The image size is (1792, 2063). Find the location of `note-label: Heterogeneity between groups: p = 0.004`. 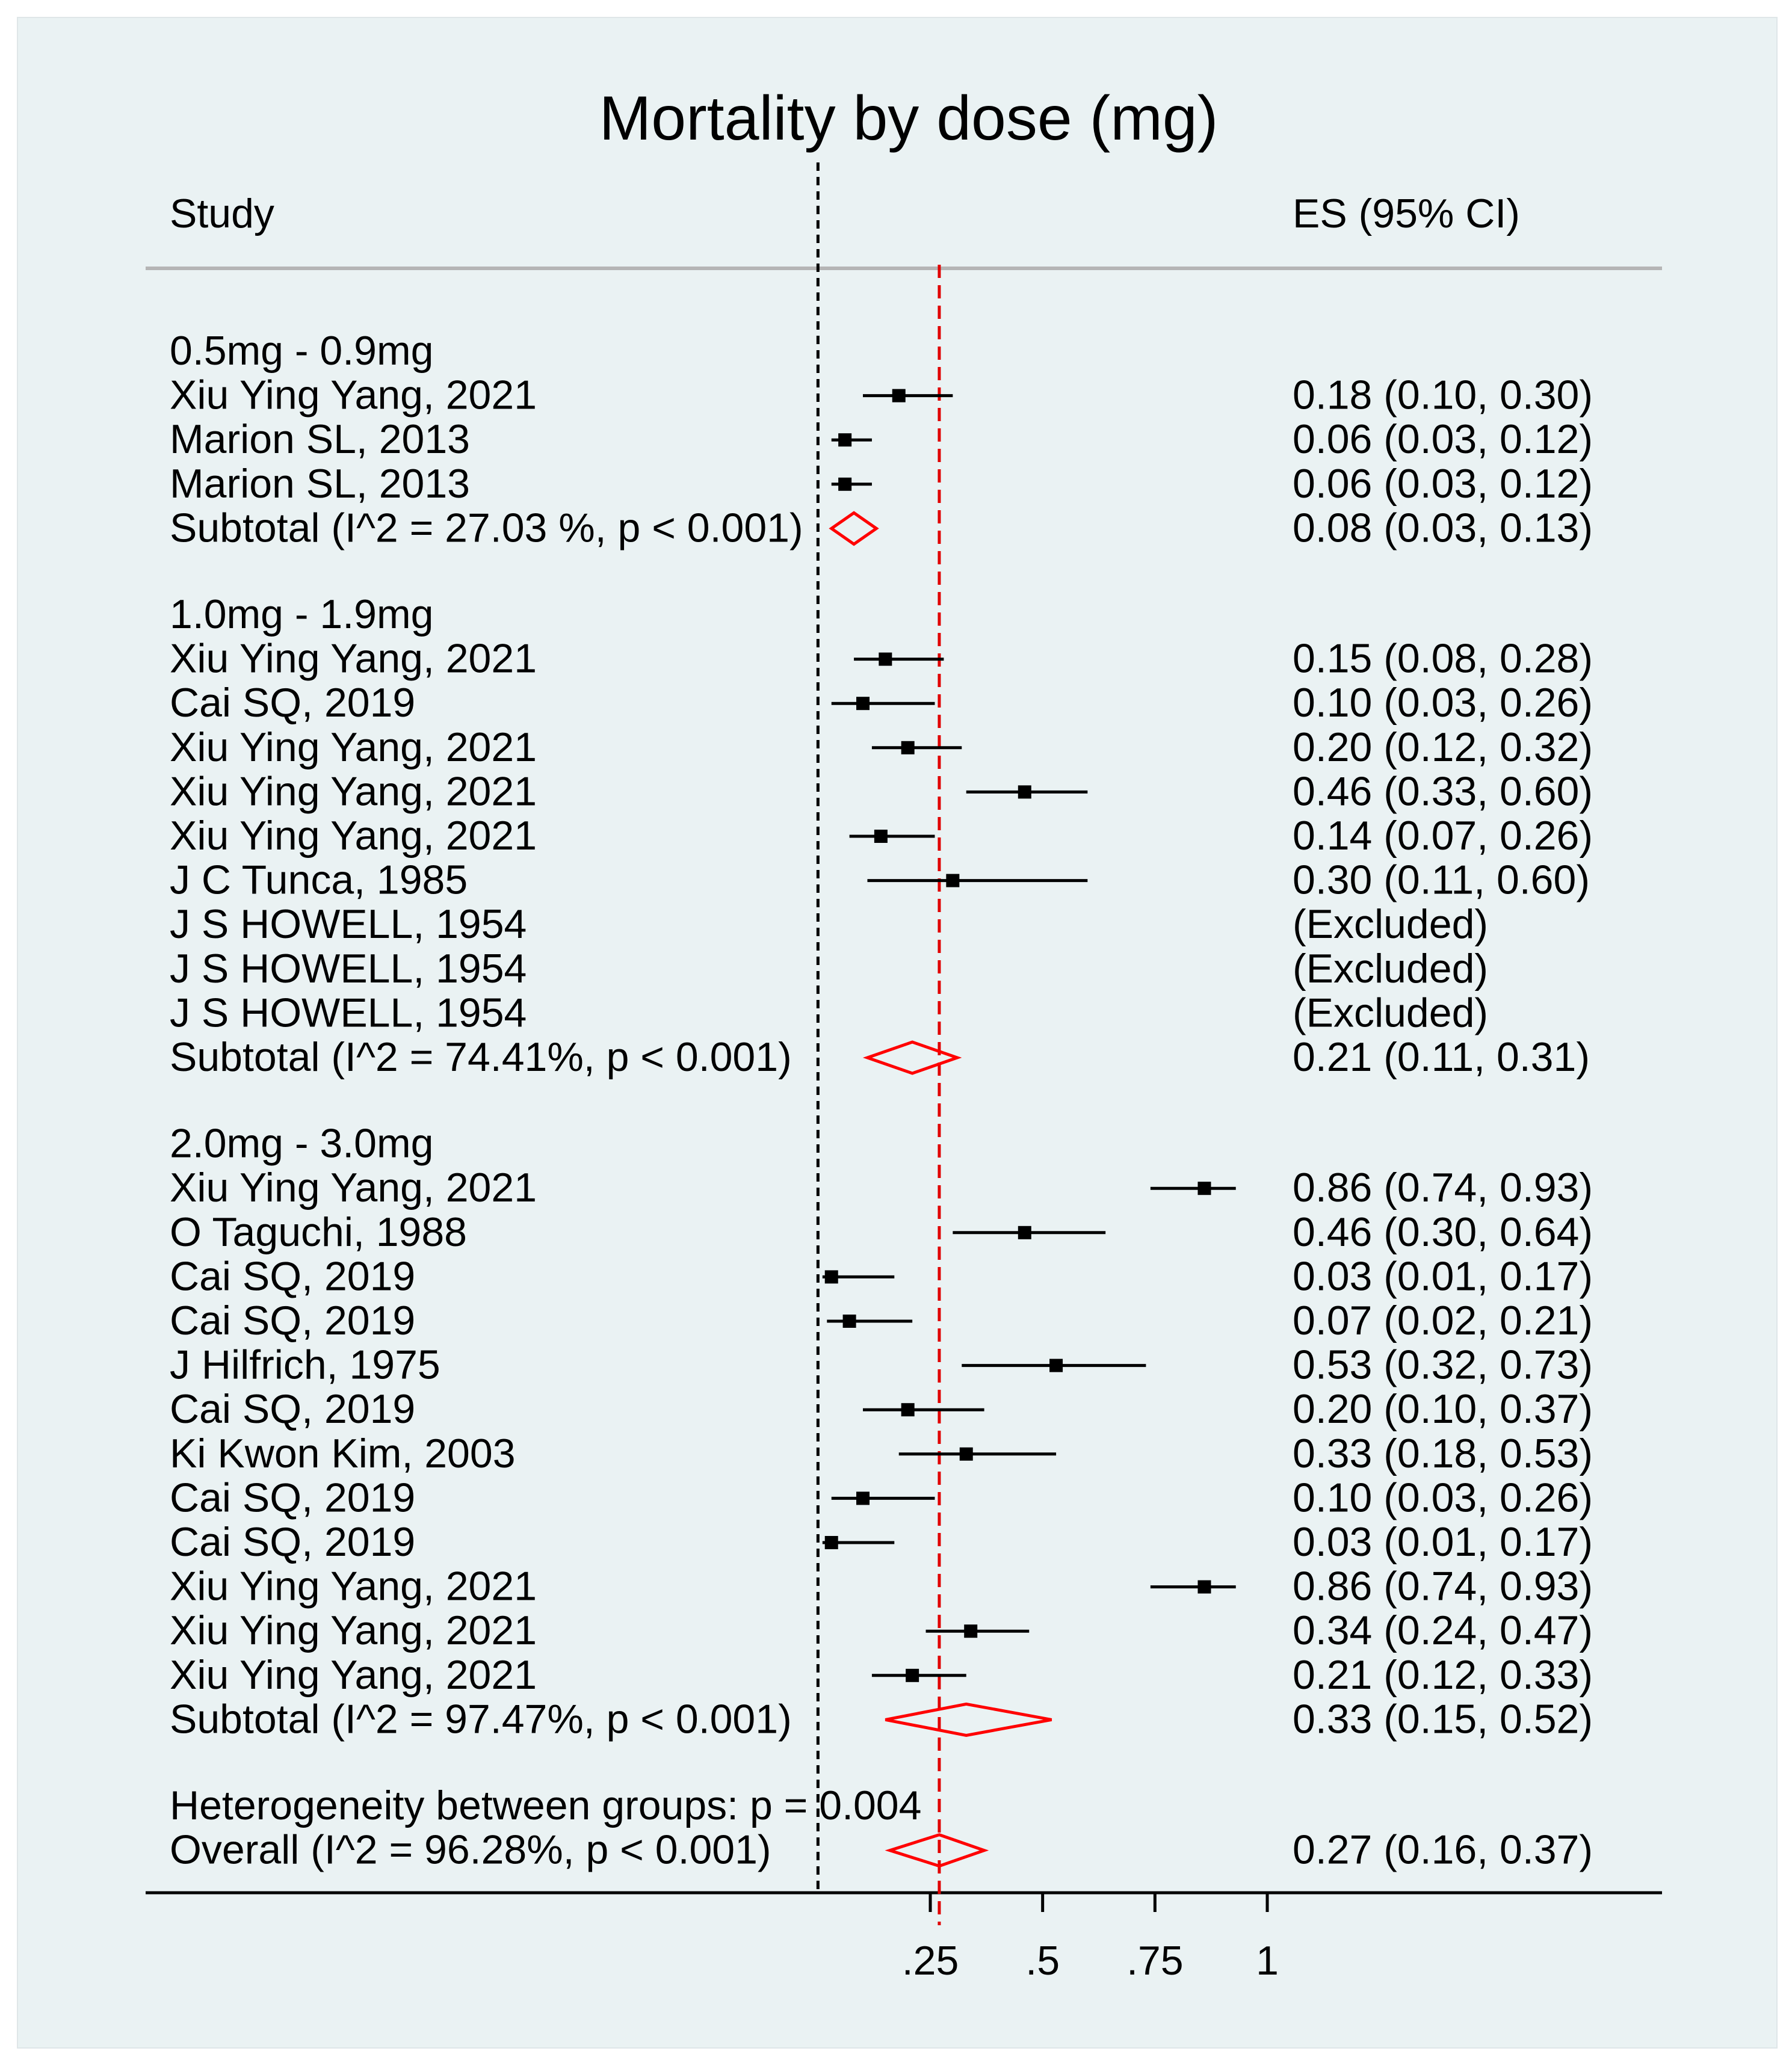

note-label: Heterogeneity between groups: p = 0.004 is located at coordinates (545, 1805).